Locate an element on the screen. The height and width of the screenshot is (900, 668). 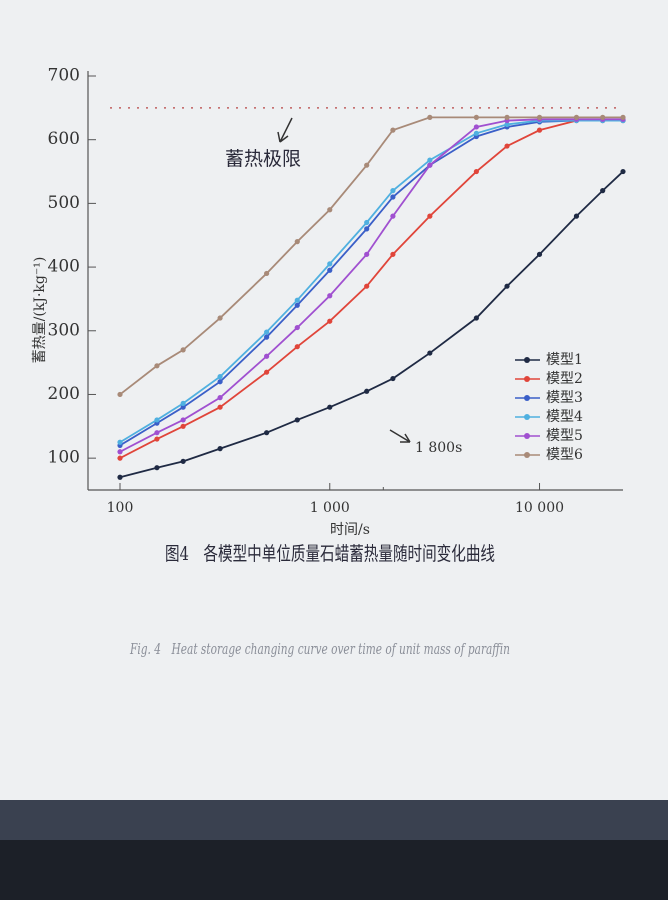
y-tick-label: 500 is located at coordinates (64, 203).